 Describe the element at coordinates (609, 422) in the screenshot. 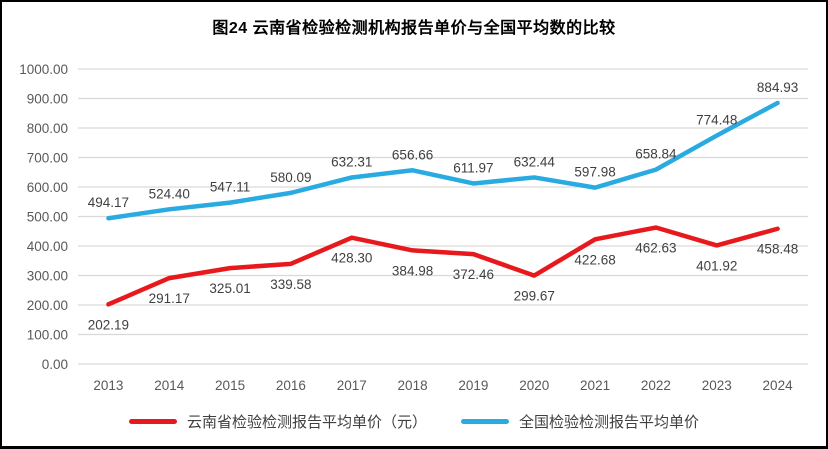

I see `national-series-label: 全国检验检测报告平均单价` at that location.